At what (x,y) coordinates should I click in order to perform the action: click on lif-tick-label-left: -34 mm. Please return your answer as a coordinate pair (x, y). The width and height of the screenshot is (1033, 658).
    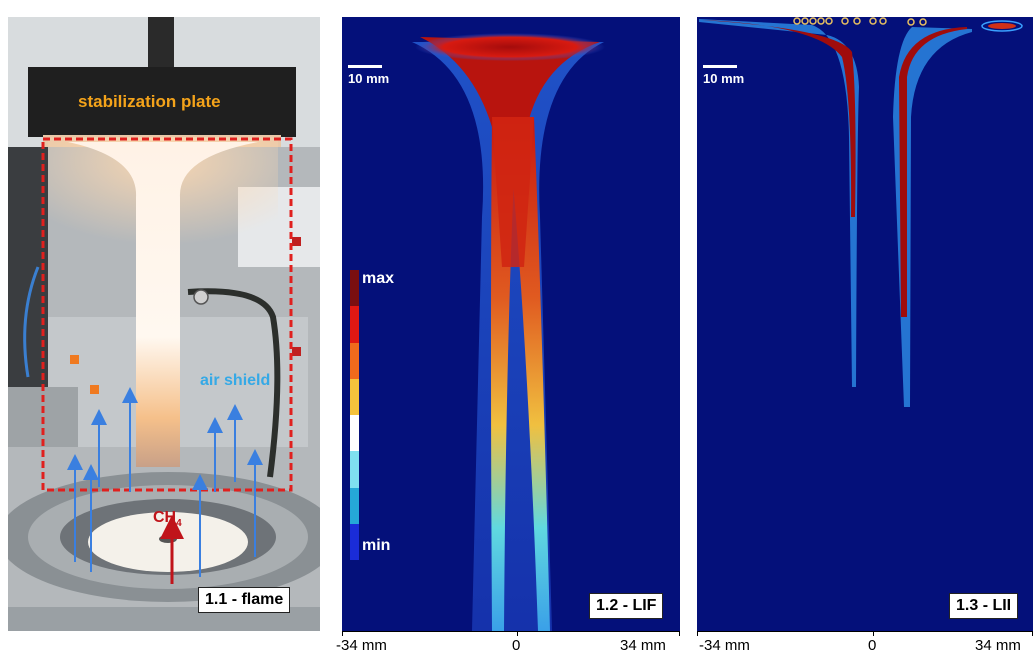
    Looking at the image, I should click on (361, 645).